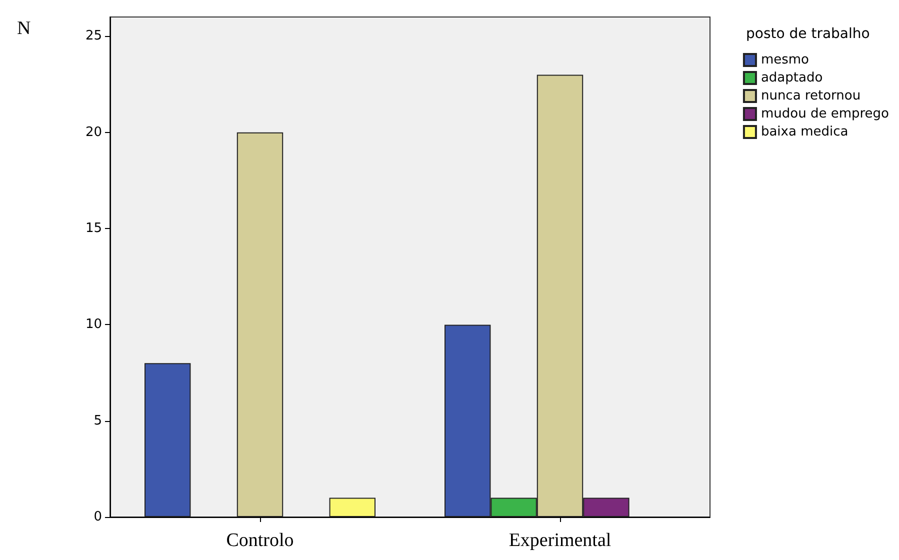 The height and width of the screenshot is (560, 899). I want to click on y-tick-label: 20, so click(93, 132).